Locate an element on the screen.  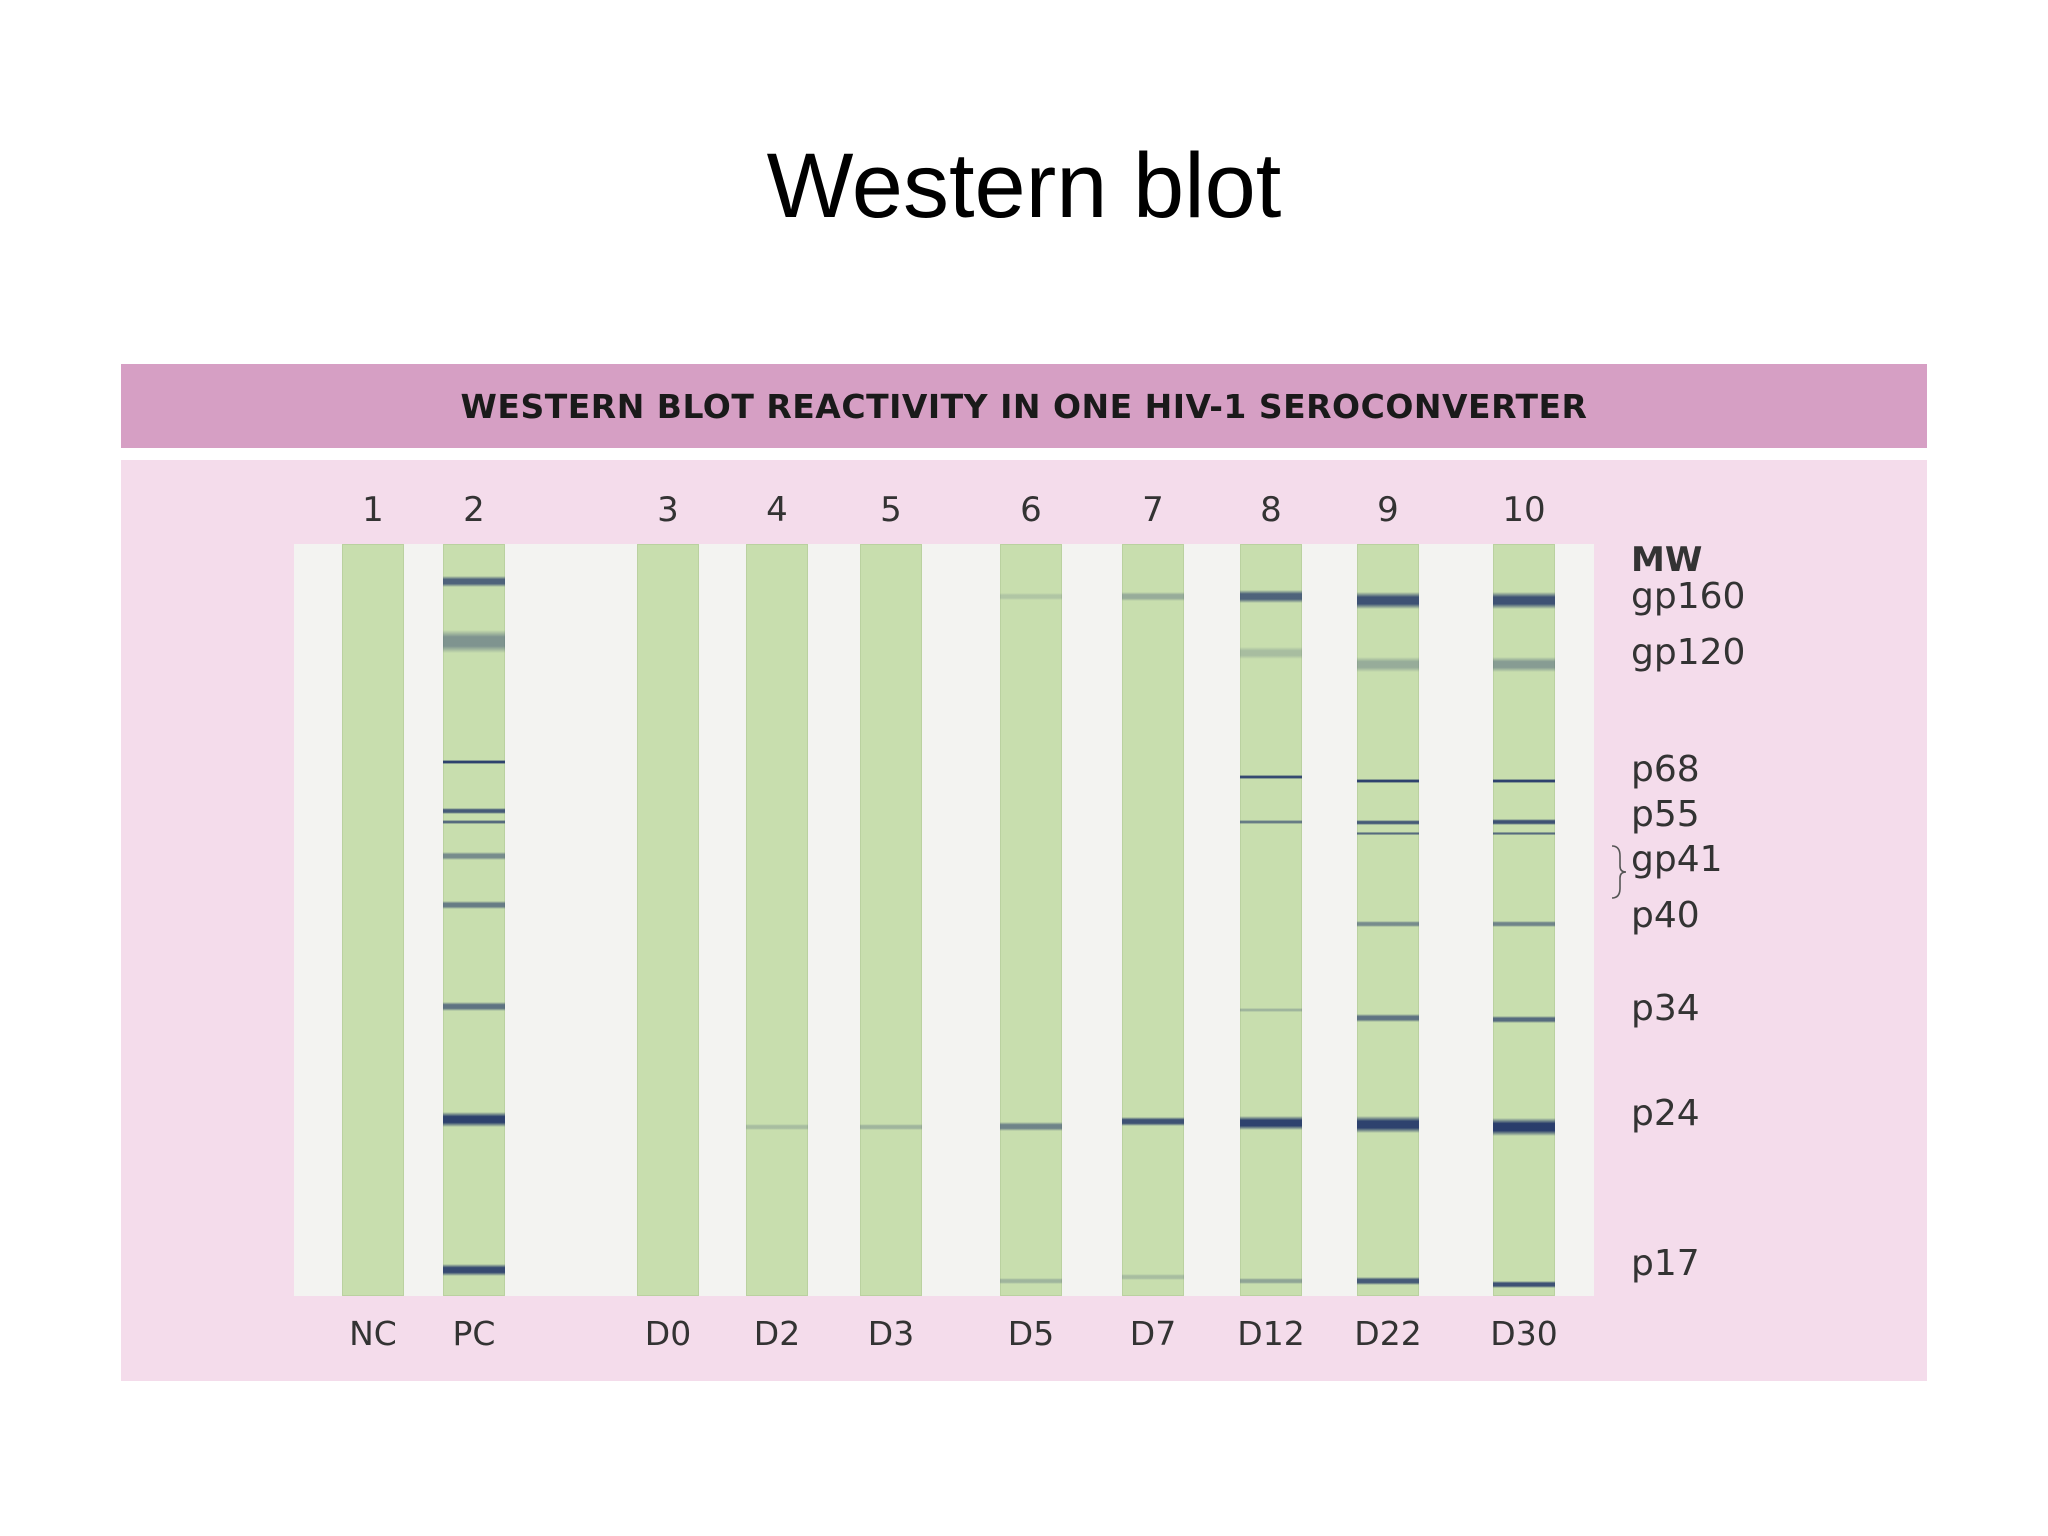
lane-label: D7 is located at coordinates (1153, 1333).